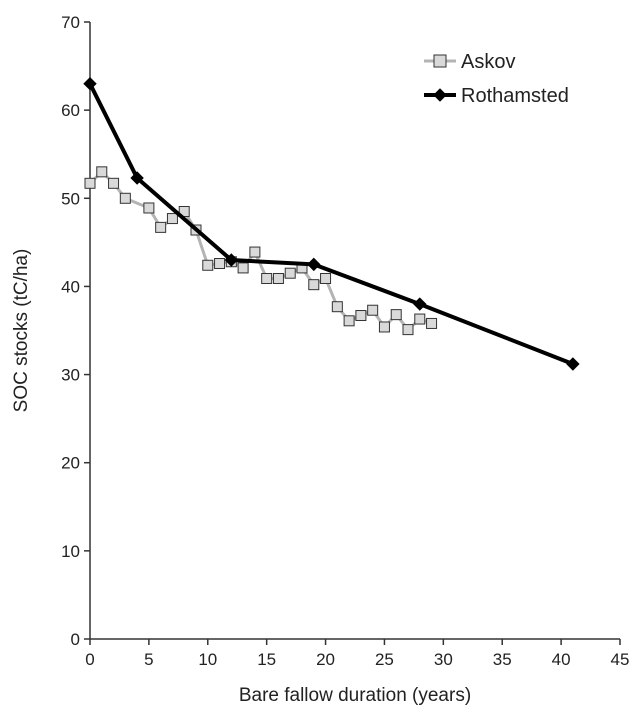  Describe the element at coordinates (325, 659) in the screenshot. I see `x-tick-label-20: 20` at that location.